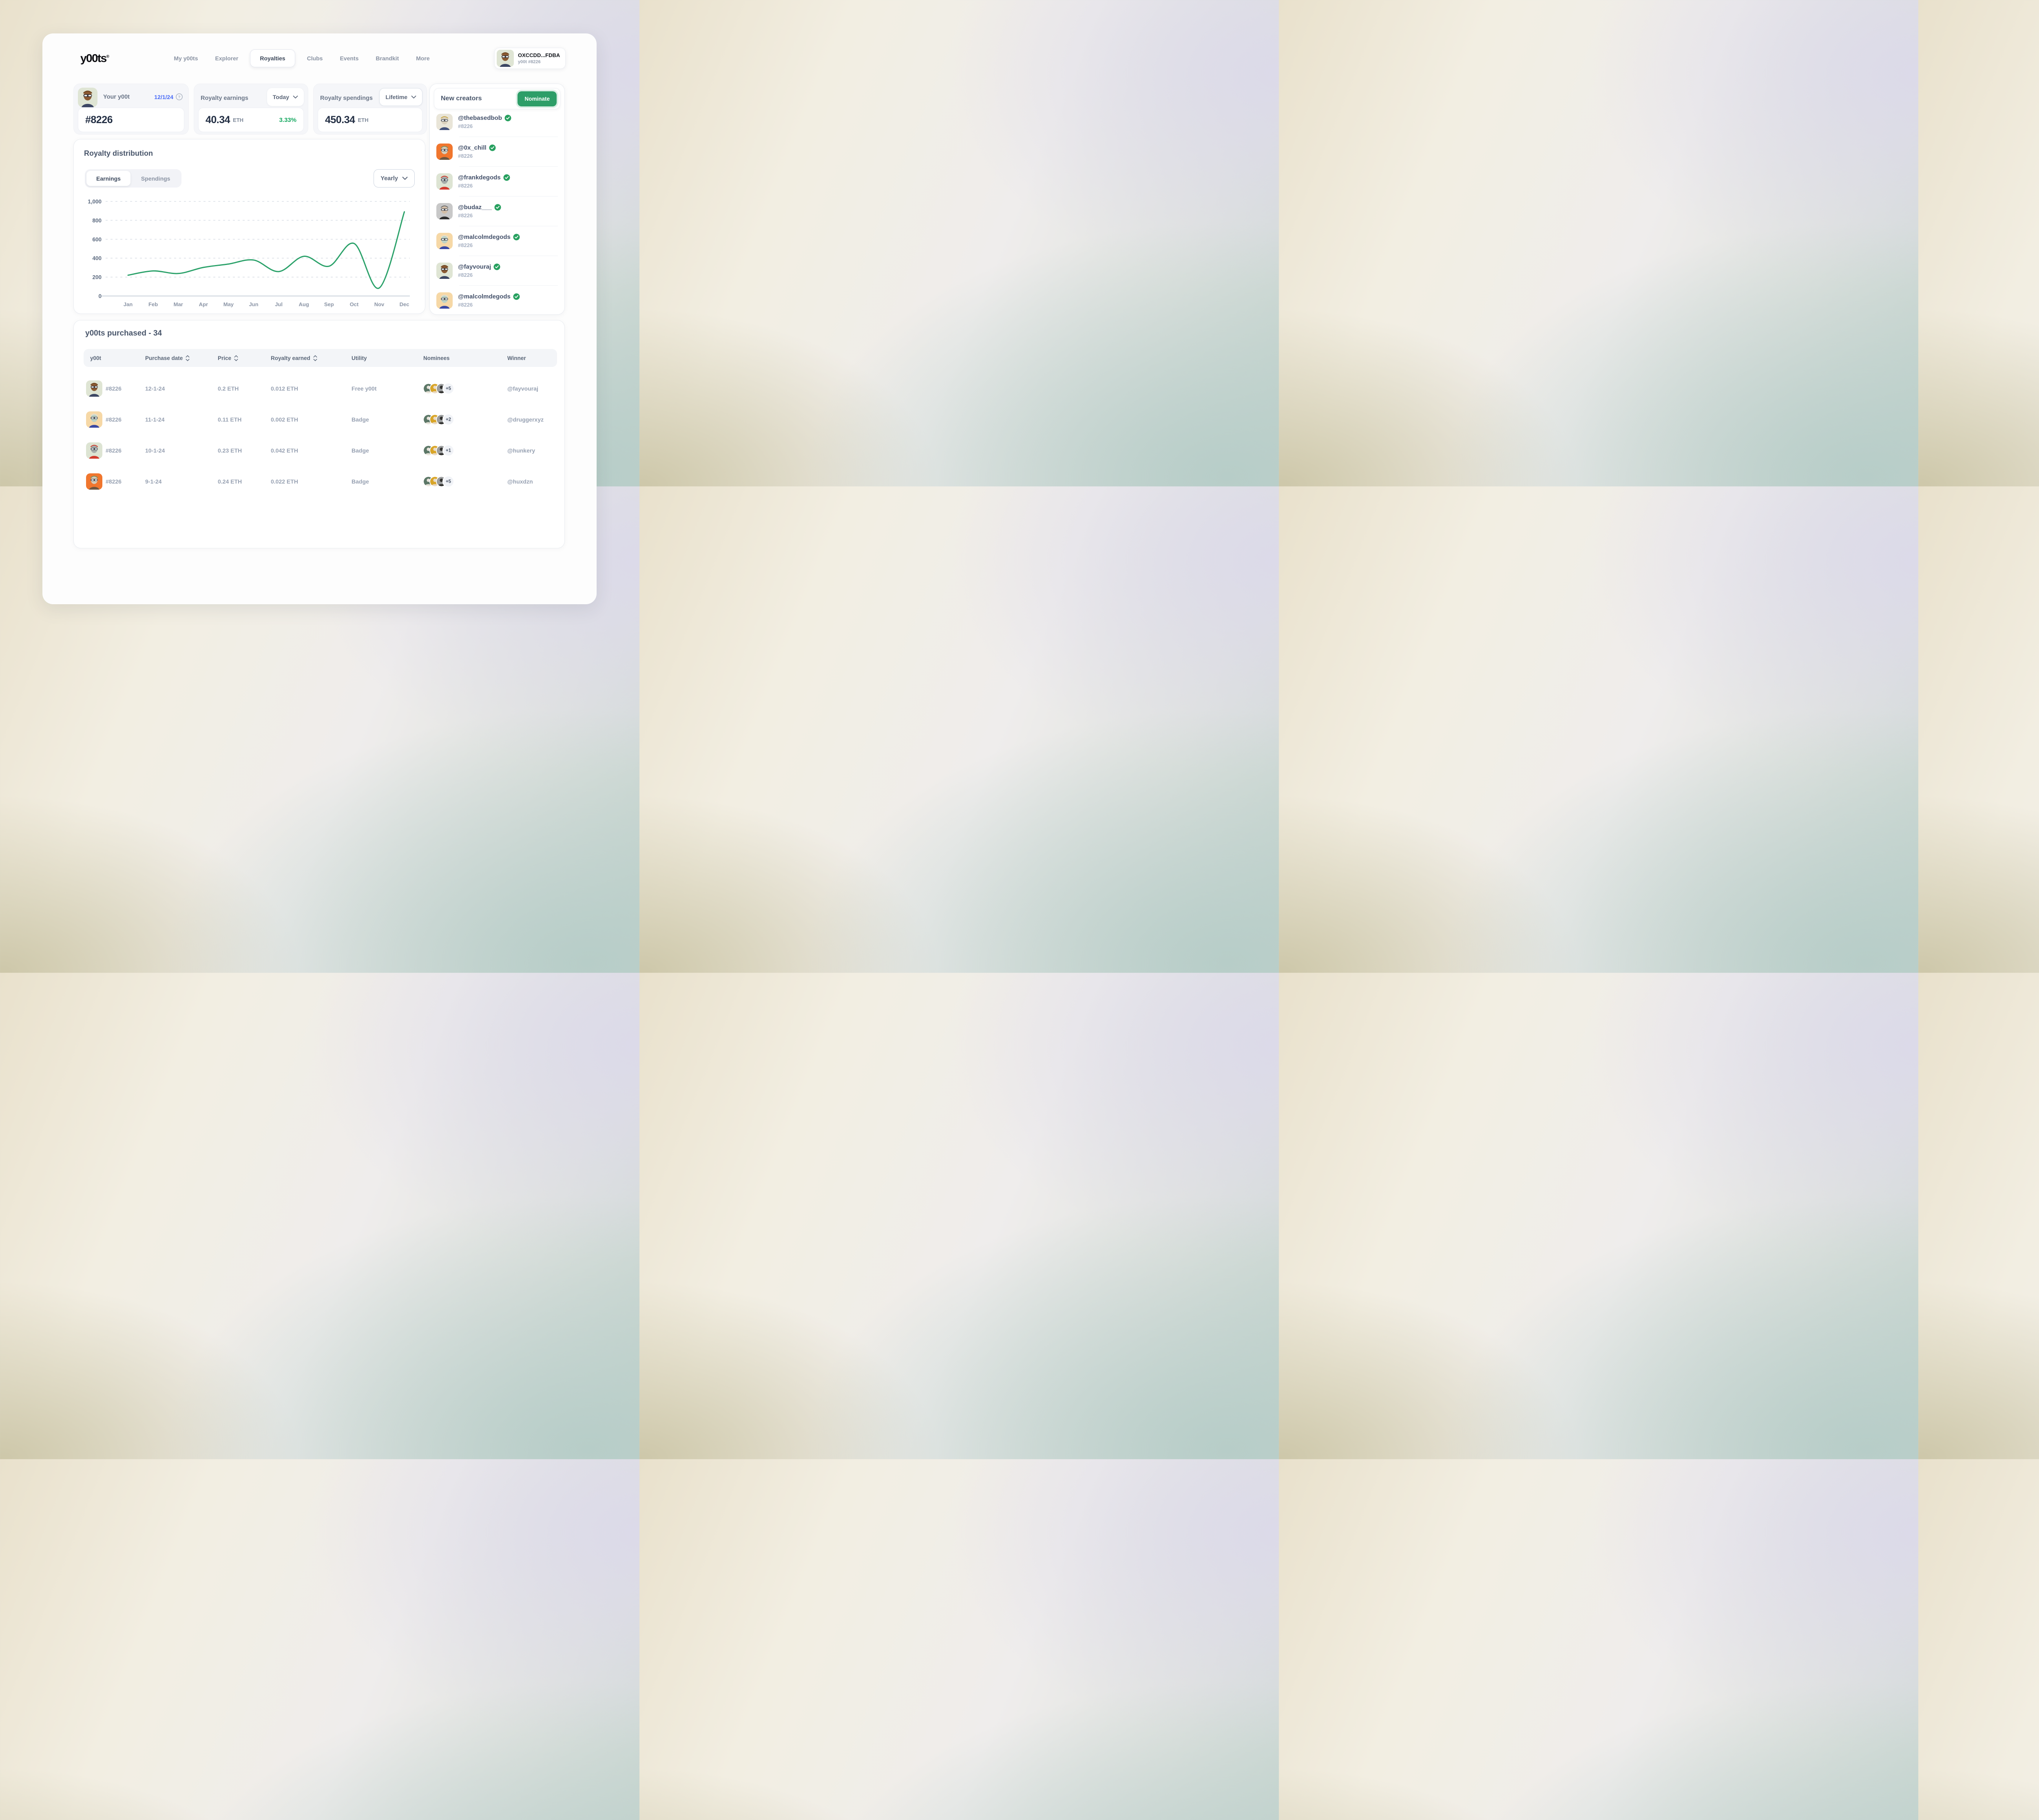 The height and width of the screenshot is (1820, 2039). What do you see at coordinates (505, 58) in the screenshot?
I see `profile-avatar` at bounding box center [505, 58].